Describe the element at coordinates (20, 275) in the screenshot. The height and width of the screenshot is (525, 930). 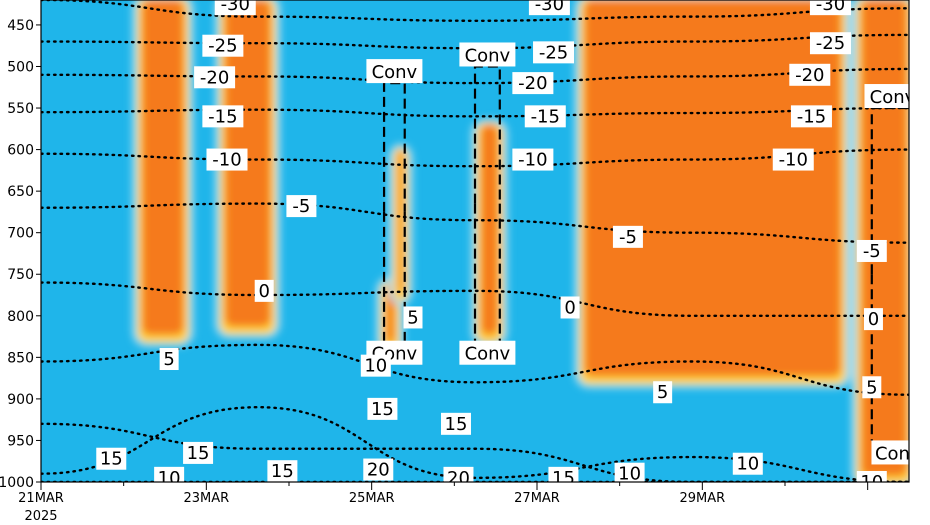
I see `y-tick-label: 750` at that location.